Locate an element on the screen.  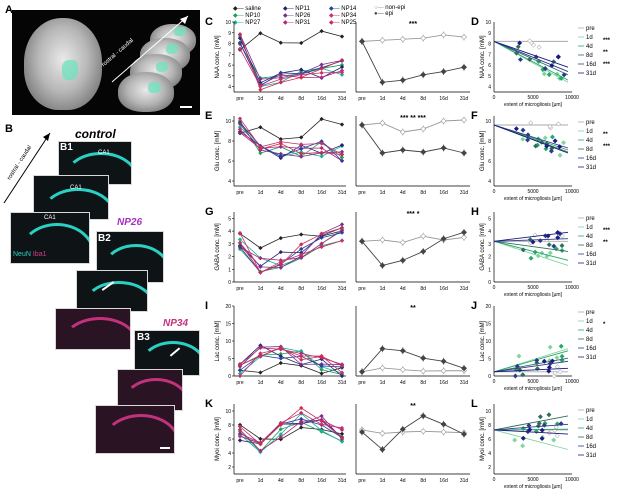
y-tick-label-L: 6 is located at coordinates (489, 440).